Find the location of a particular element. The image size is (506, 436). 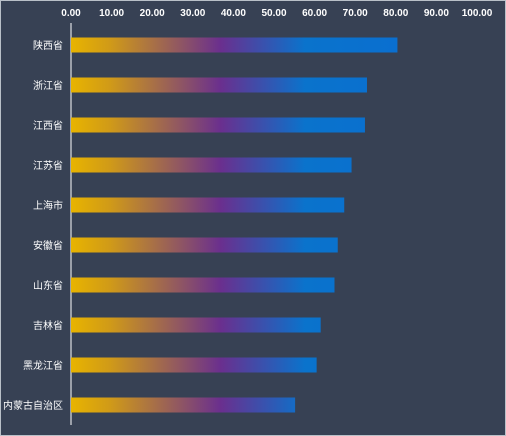

x-tick-label: 10.00 is located at coordinates (111, 13).